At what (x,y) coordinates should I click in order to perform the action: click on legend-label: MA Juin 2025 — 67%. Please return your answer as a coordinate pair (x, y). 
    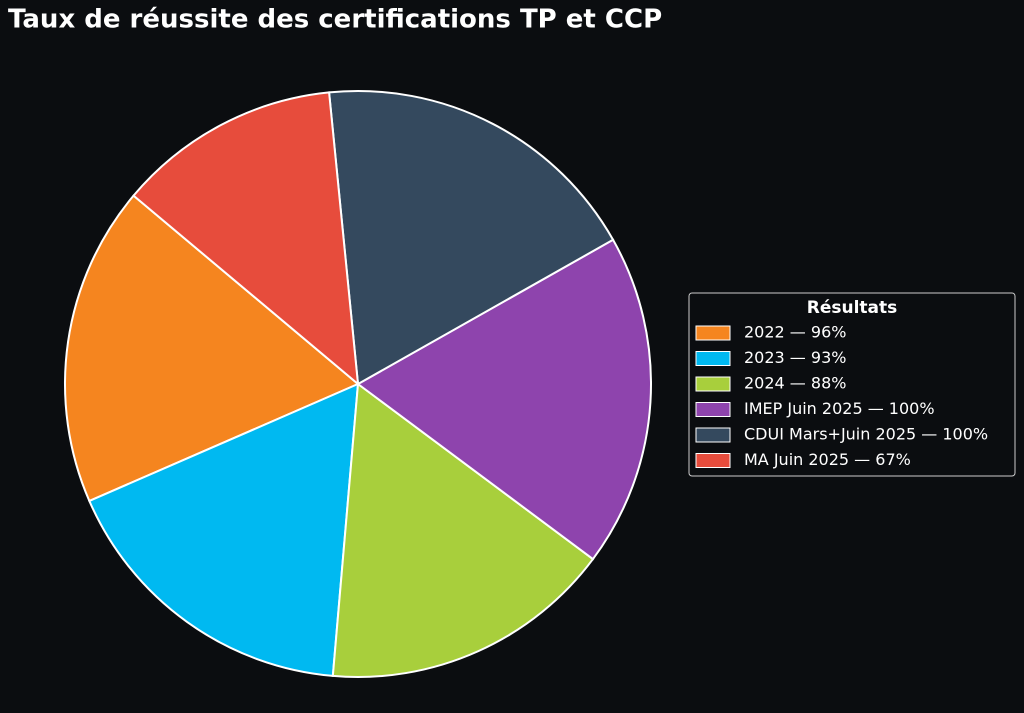
    Looking at the image, I should click on (827, 459).